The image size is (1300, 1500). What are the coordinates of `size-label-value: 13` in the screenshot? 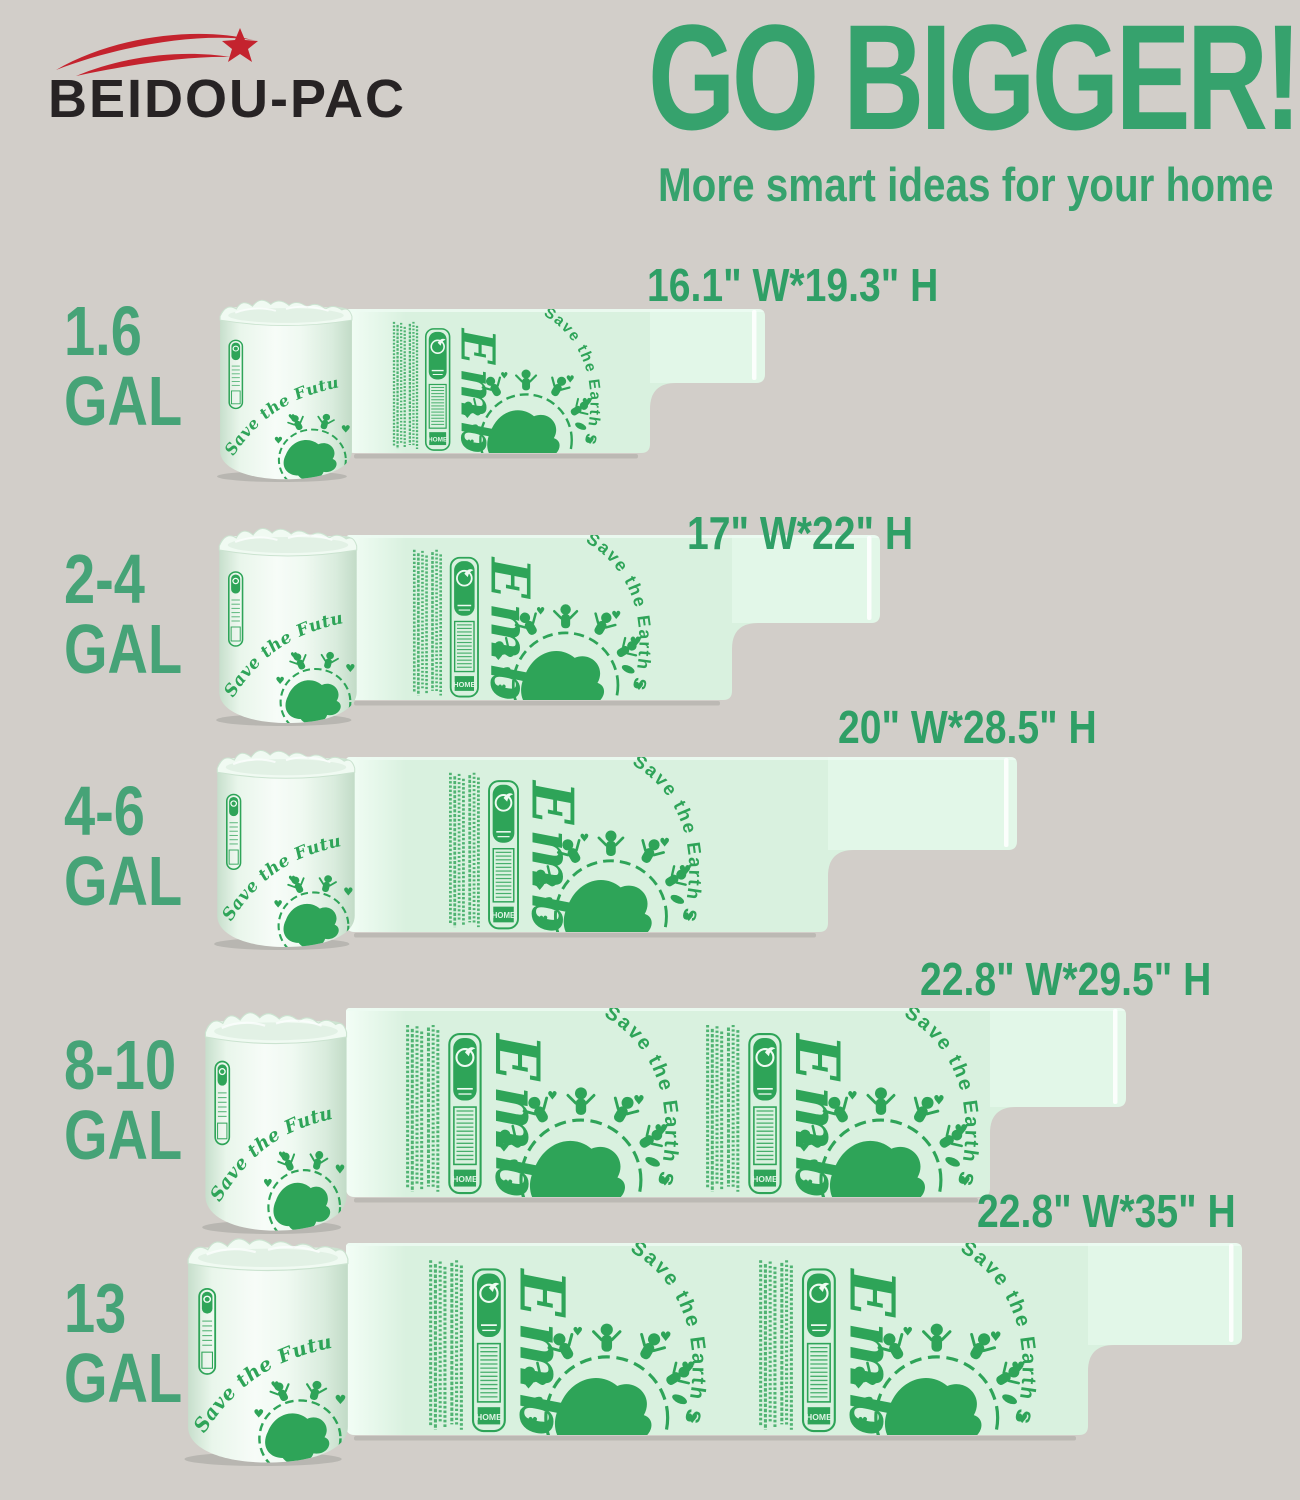 It's located at (95, 1308).